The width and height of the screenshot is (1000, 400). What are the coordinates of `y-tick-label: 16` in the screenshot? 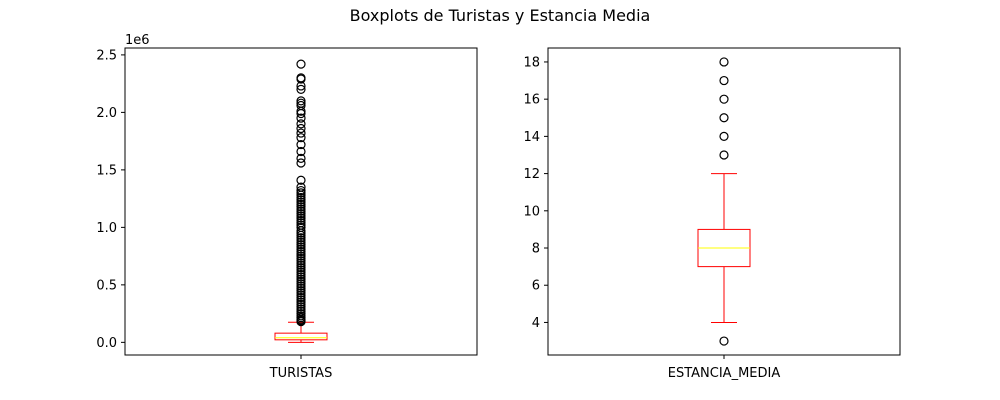 It's located at (531, 100).